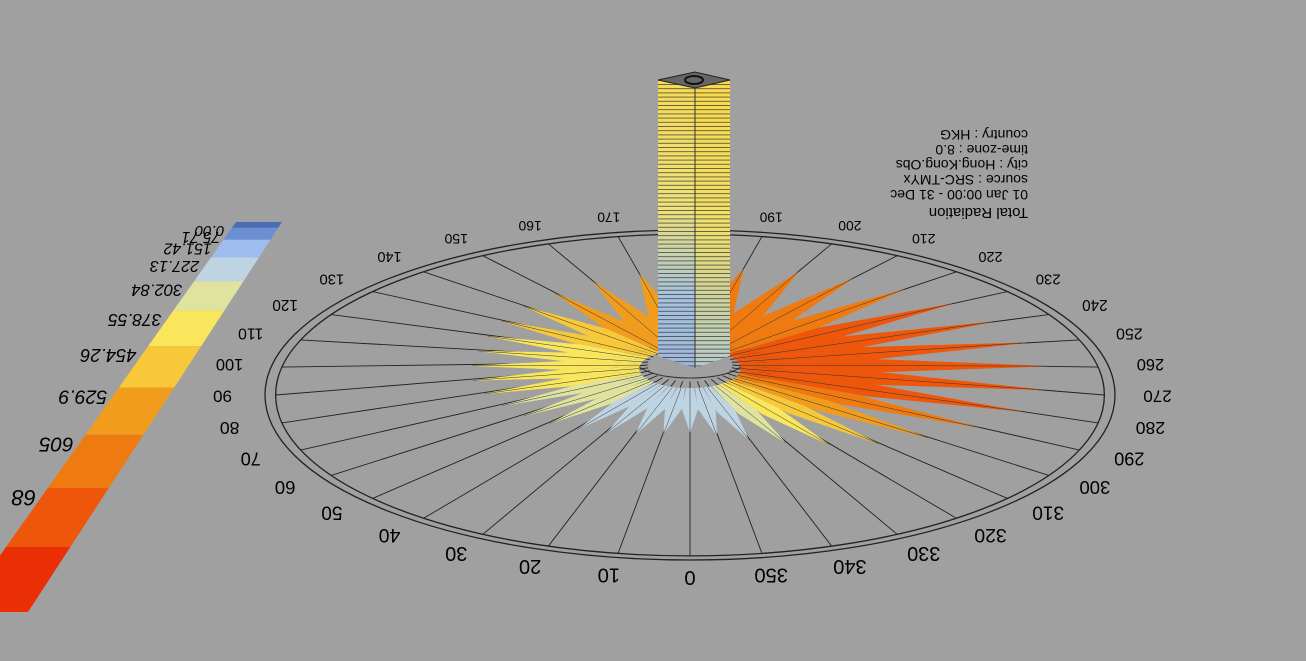 Image resolution: width=1306 pixels, height=661 pixels. I want to click on info-line: 01 Jan 00:00 - 31 Dec, so click(959, 195).